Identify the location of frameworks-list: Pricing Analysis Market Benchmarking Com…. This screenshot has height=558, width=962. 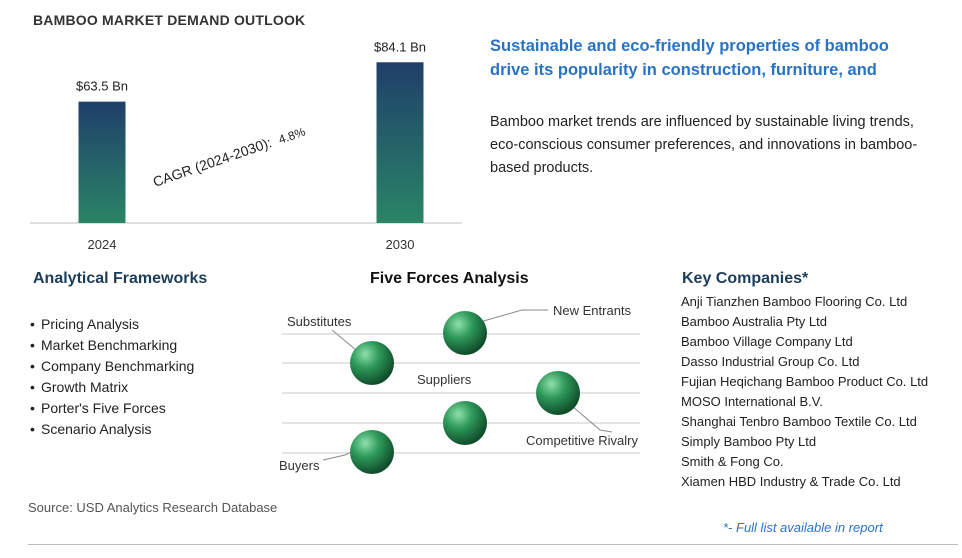
(112, 377).